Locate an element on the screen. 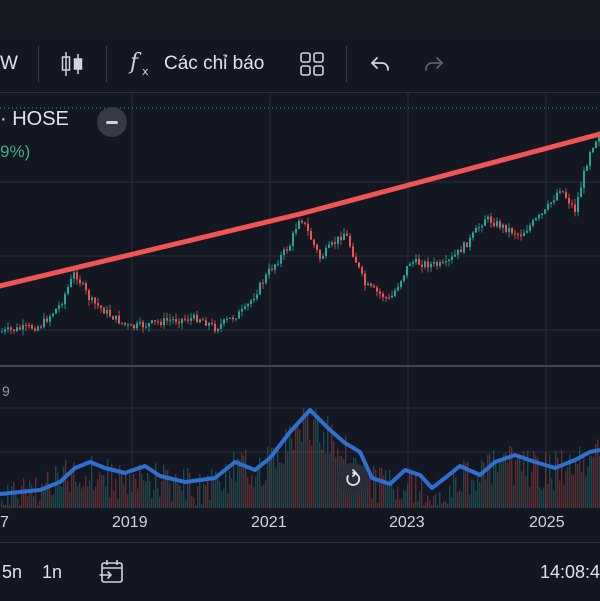  indicators-button: f x Các chỉ báo is located at coordinates (196, 64).